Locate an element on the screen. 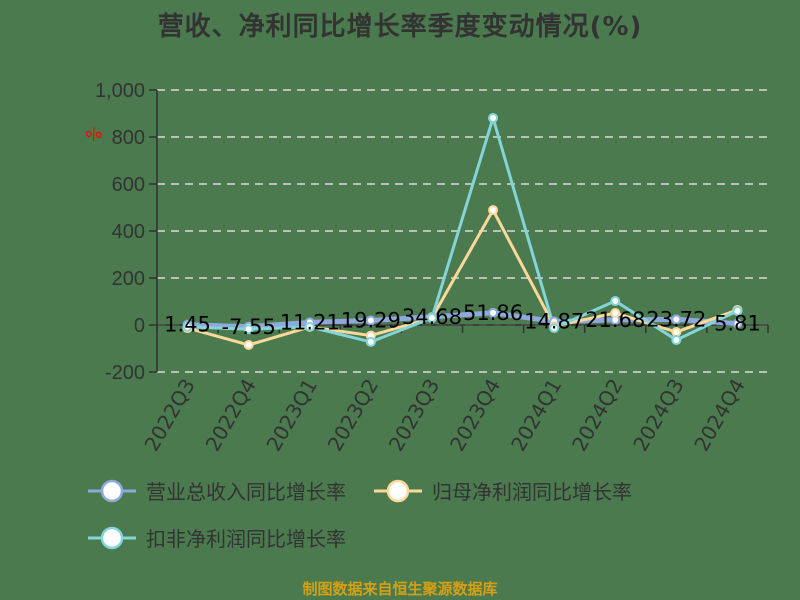  legend-item-revenue: 营业总收入同比增长率 is located at coordinates (217, 490).